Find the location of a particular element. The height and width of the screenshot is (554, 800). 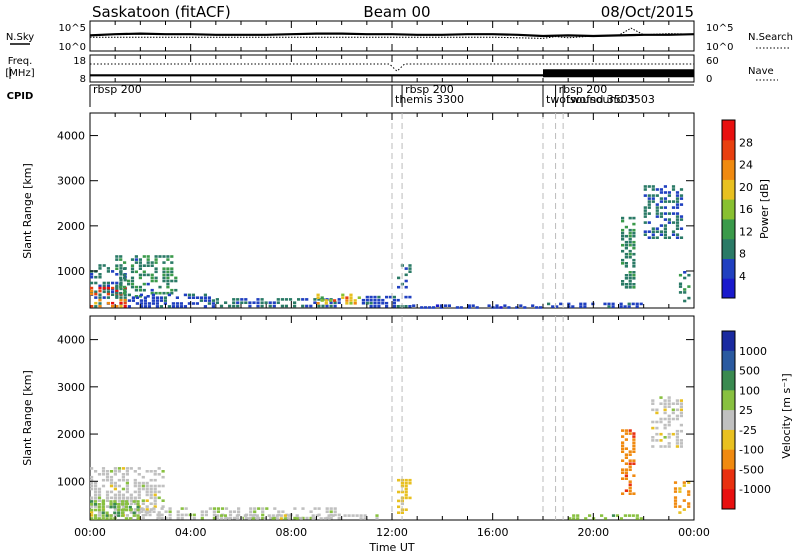

freq-dense-block is located at coordinates (618, 73).